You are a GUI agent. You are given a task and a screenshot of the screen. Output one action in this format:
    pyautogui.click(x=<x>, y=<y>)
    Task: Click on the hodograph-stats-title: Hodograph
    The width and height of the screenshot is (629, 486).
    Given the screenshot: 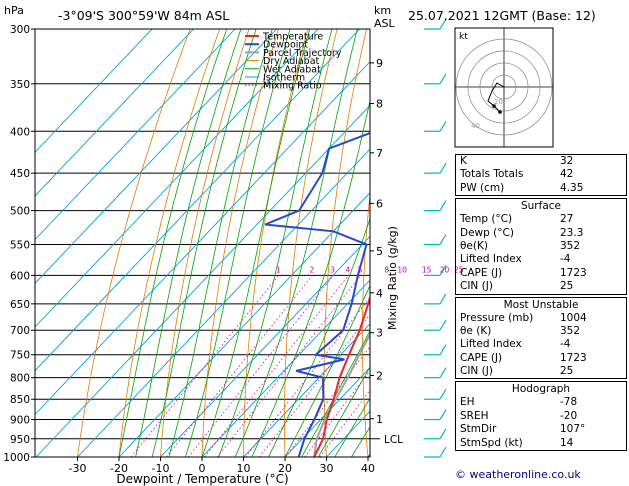 What is the action you would take?
    pyautogui.click(x=541, y=389)
    